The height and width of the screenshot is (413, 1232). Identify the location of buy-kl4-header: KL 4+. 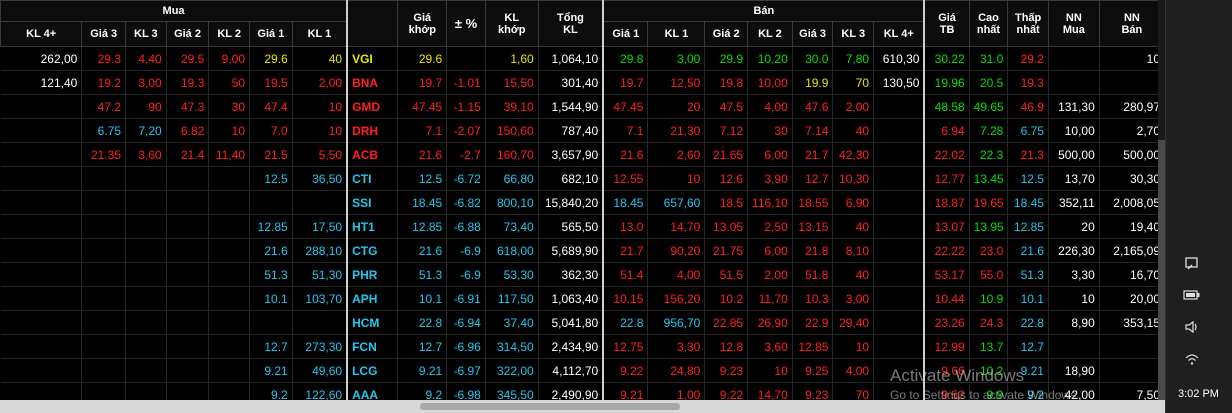
(41, 34).